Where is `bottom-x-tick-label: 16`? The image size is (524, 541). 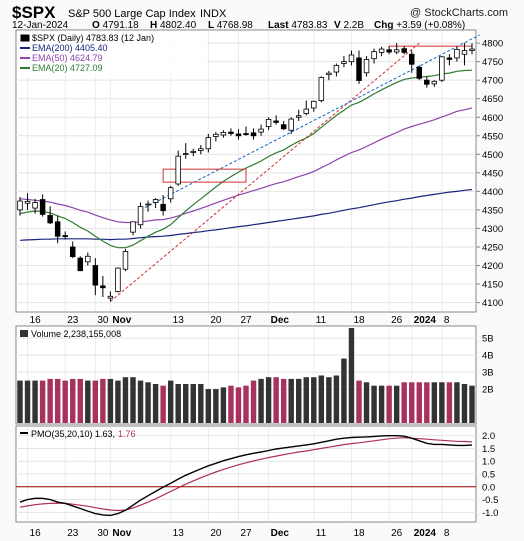 bottom-x-tick-label: 16 is located at coordinates (36, 533).